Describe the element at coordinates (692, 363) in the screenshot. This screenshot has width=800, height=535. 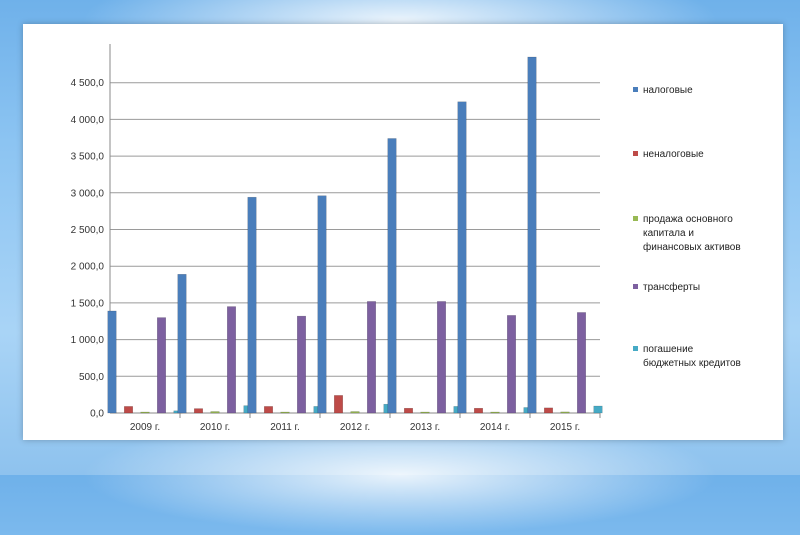
I see `legend-label: бюджетных кредитов` at that location.